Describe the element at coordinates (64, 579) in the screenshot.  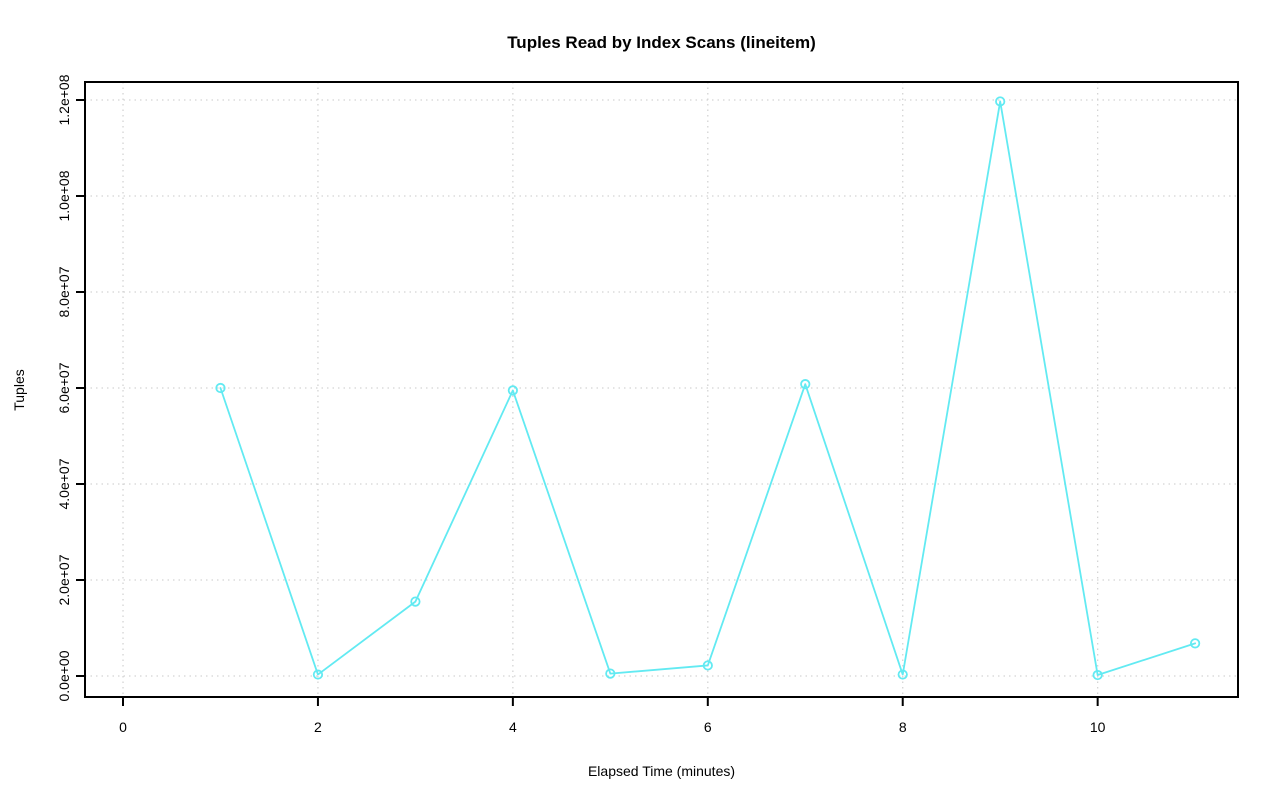
I see `y-tick-label: 2.0e+07` at that location.